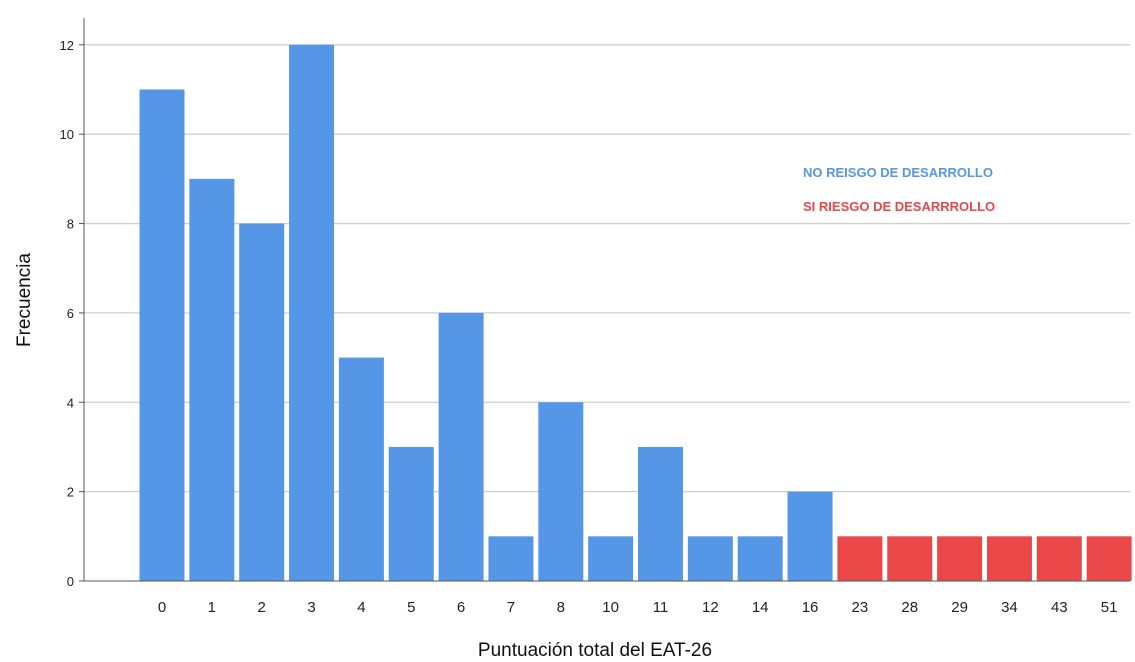  What do you see at coordinates (710, 607) in the screenshot?
I see `x-tick-label: 12` at bounding box center [710, 607].